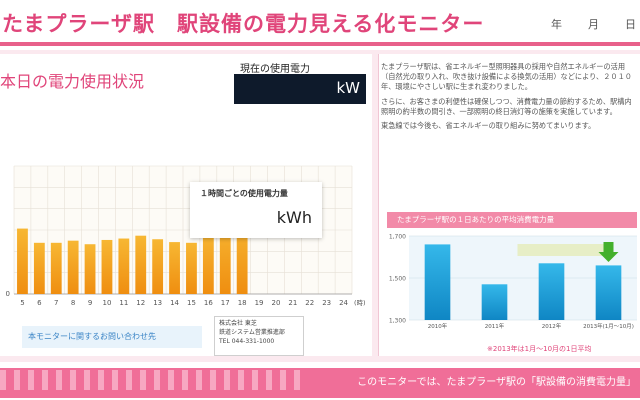 This screenshot has height=400, width=640. Describe the element at coordinates (56, 303) in the screenshot. I see `x-tick-label: 7` at that location.